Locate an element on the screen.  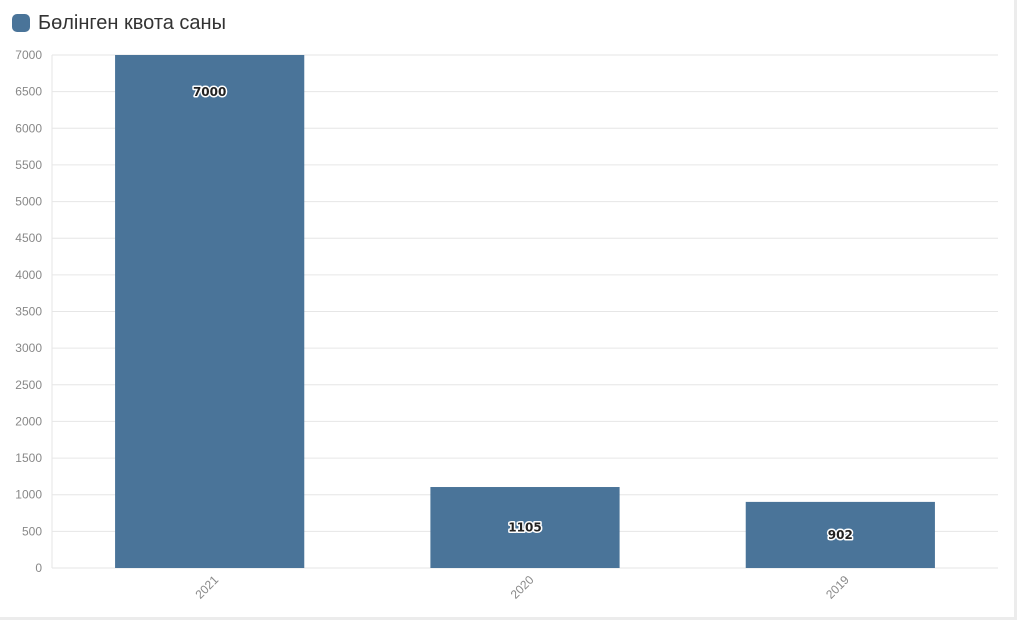
bar-2020 is located at coordinates (525, 527).